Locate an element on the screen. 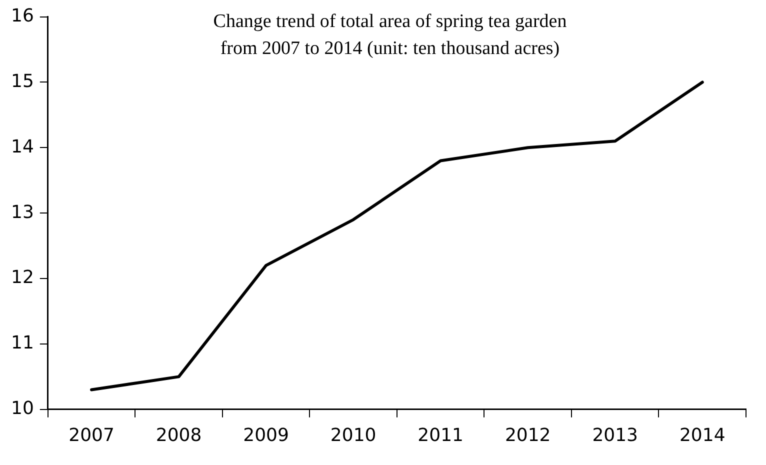  y-tick-label: 10 is located at coordinates (22, 409).